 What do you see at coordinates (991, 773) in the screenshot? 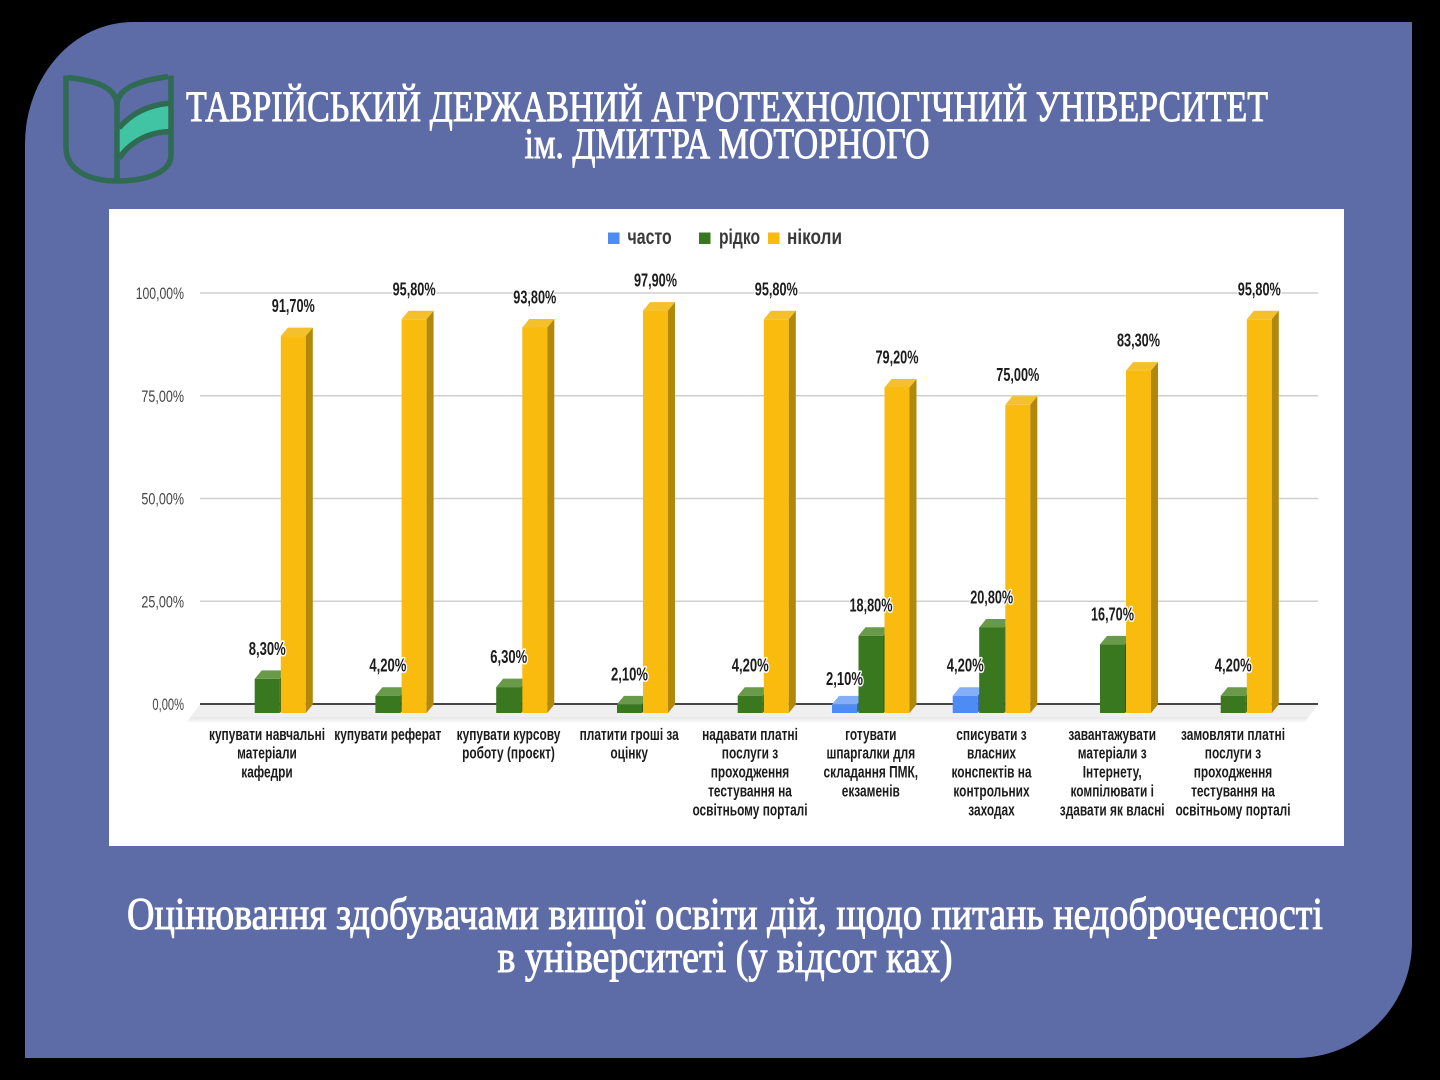
I see `svg-text: конспектів на` at bounding box center [991, 773].